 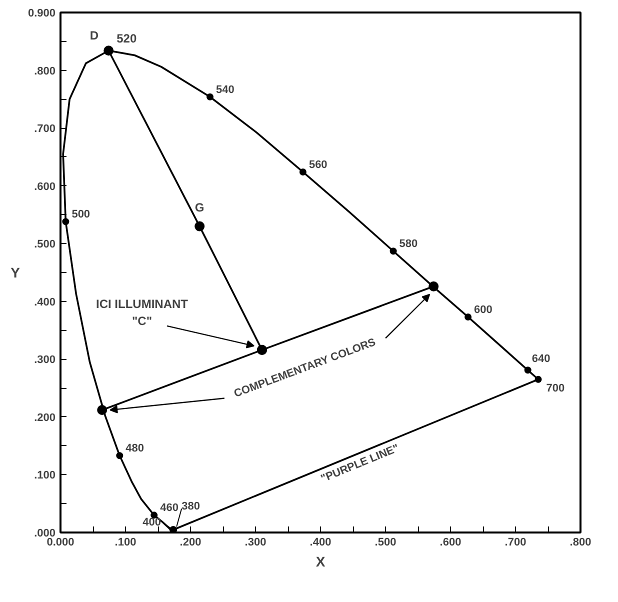 What do you see at coordinates (60, 542) in the screenshot?
I see `x-tick-label: 0.000` at bounding box center [60, 542].